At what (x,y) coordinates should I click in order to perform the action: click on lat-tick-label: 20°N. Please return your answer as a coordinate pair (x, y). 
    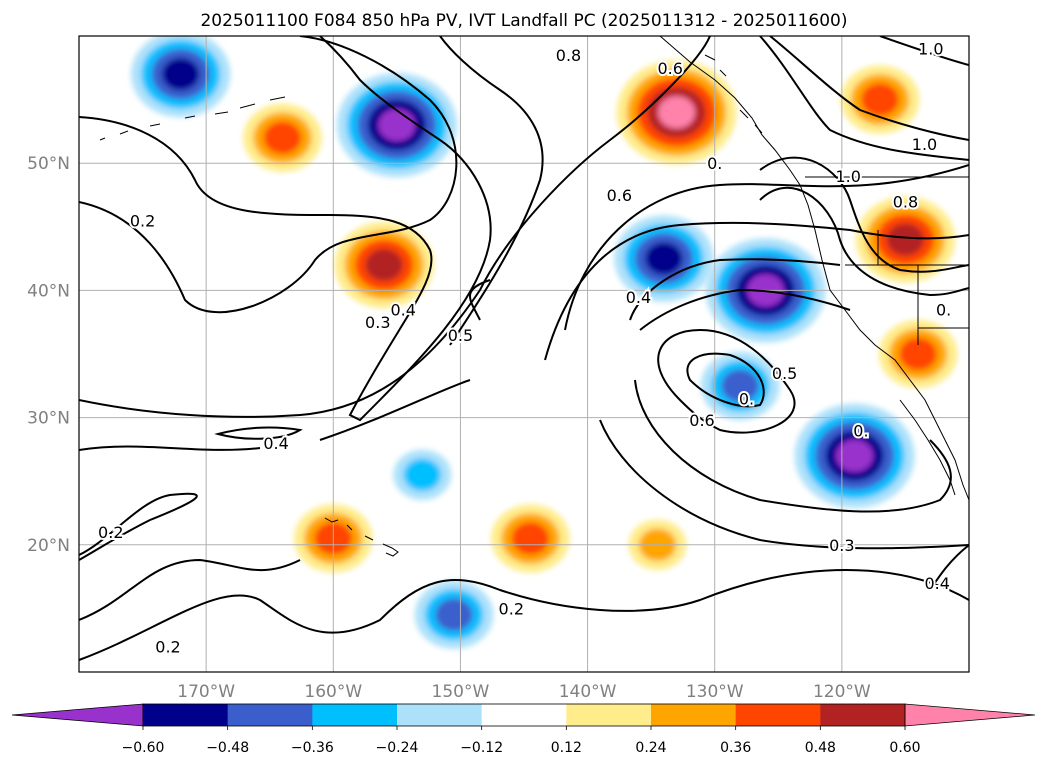
    Looking at the image, I should click on (48, 546).